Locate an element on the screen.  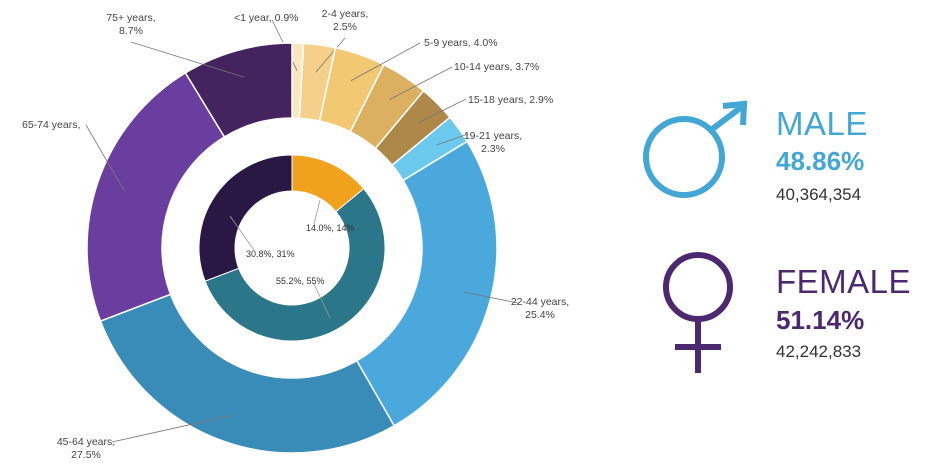
male-label: MALE is located at coordinates (822, 123).